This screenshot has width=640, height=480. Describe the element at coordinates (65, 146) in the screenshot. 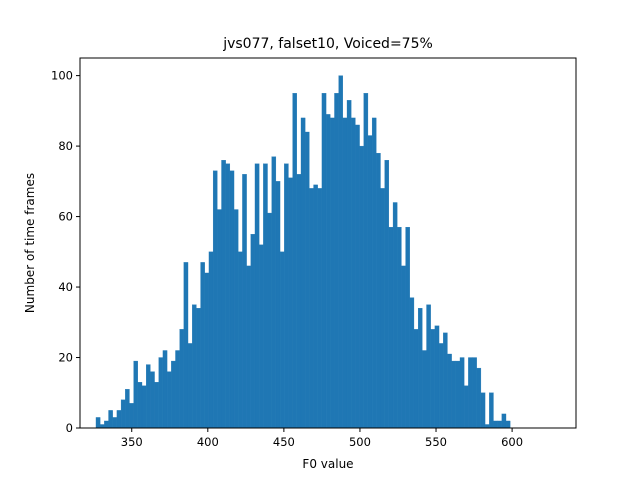

I see `y-tick-label: 80` at that location.